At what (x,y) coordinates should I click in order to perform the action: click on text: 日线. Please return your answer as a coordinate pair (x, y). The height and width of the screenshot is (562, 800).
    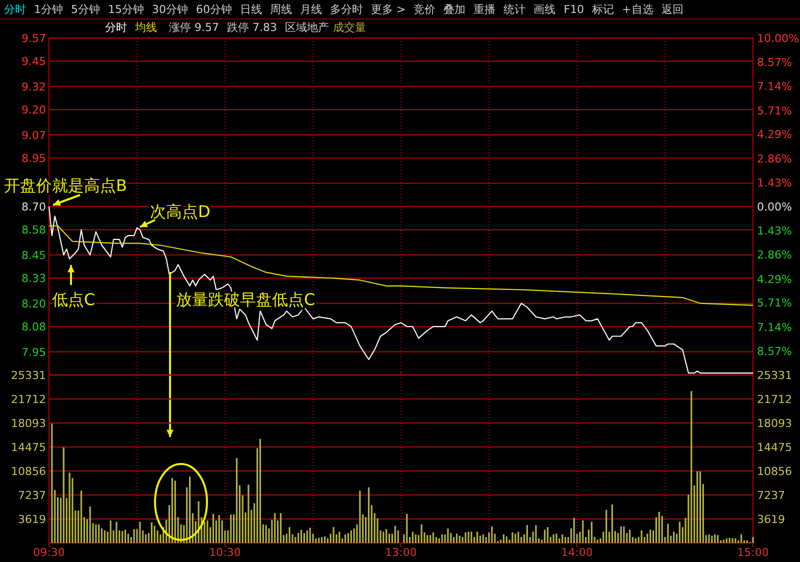
    Looking at the image, I should click on (251, 9).